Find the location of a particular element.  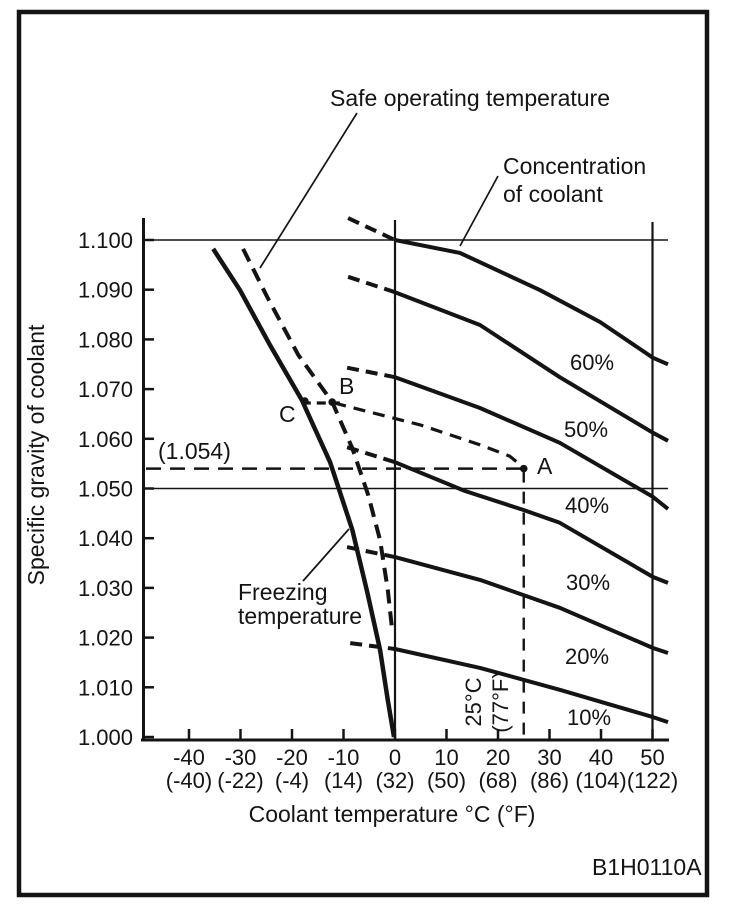

concentration-leader-line is located at coordinates (479, 211).